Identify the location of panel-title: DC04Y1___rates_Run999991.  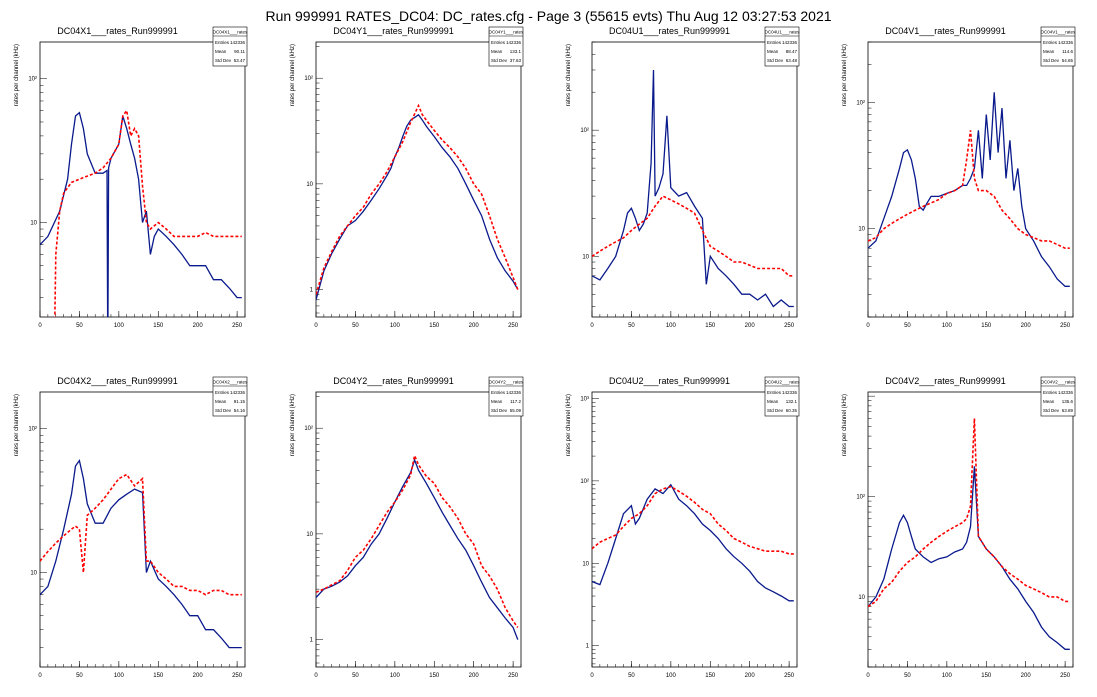
(393, 31).